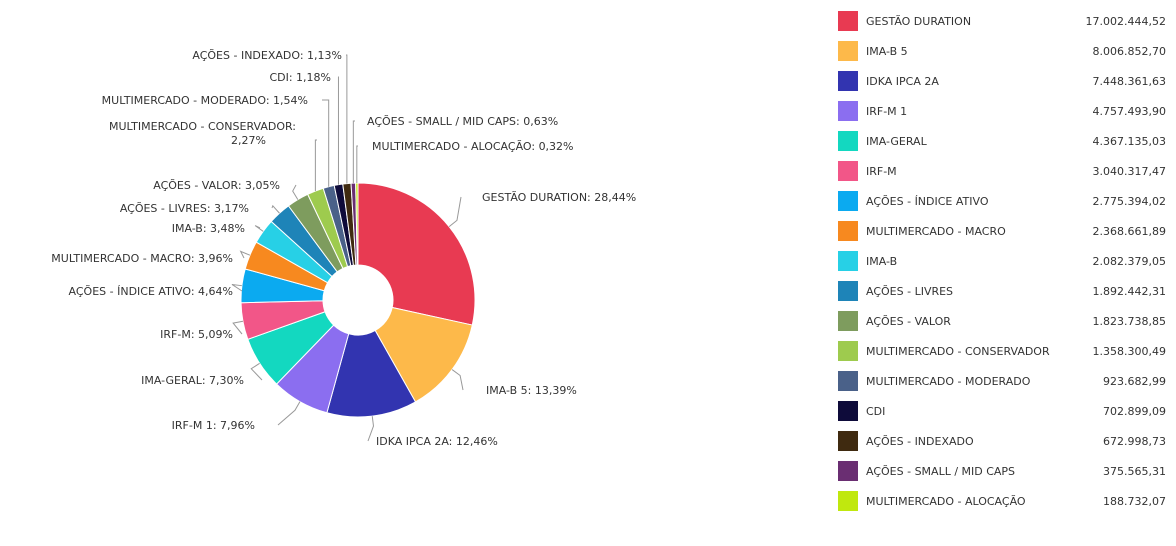 The width and height of the screenshot is (1176, 546). Describe the element at coordinates (887, 111) in the screenshot. I see `legend-label: IRF-M 1` at that location.